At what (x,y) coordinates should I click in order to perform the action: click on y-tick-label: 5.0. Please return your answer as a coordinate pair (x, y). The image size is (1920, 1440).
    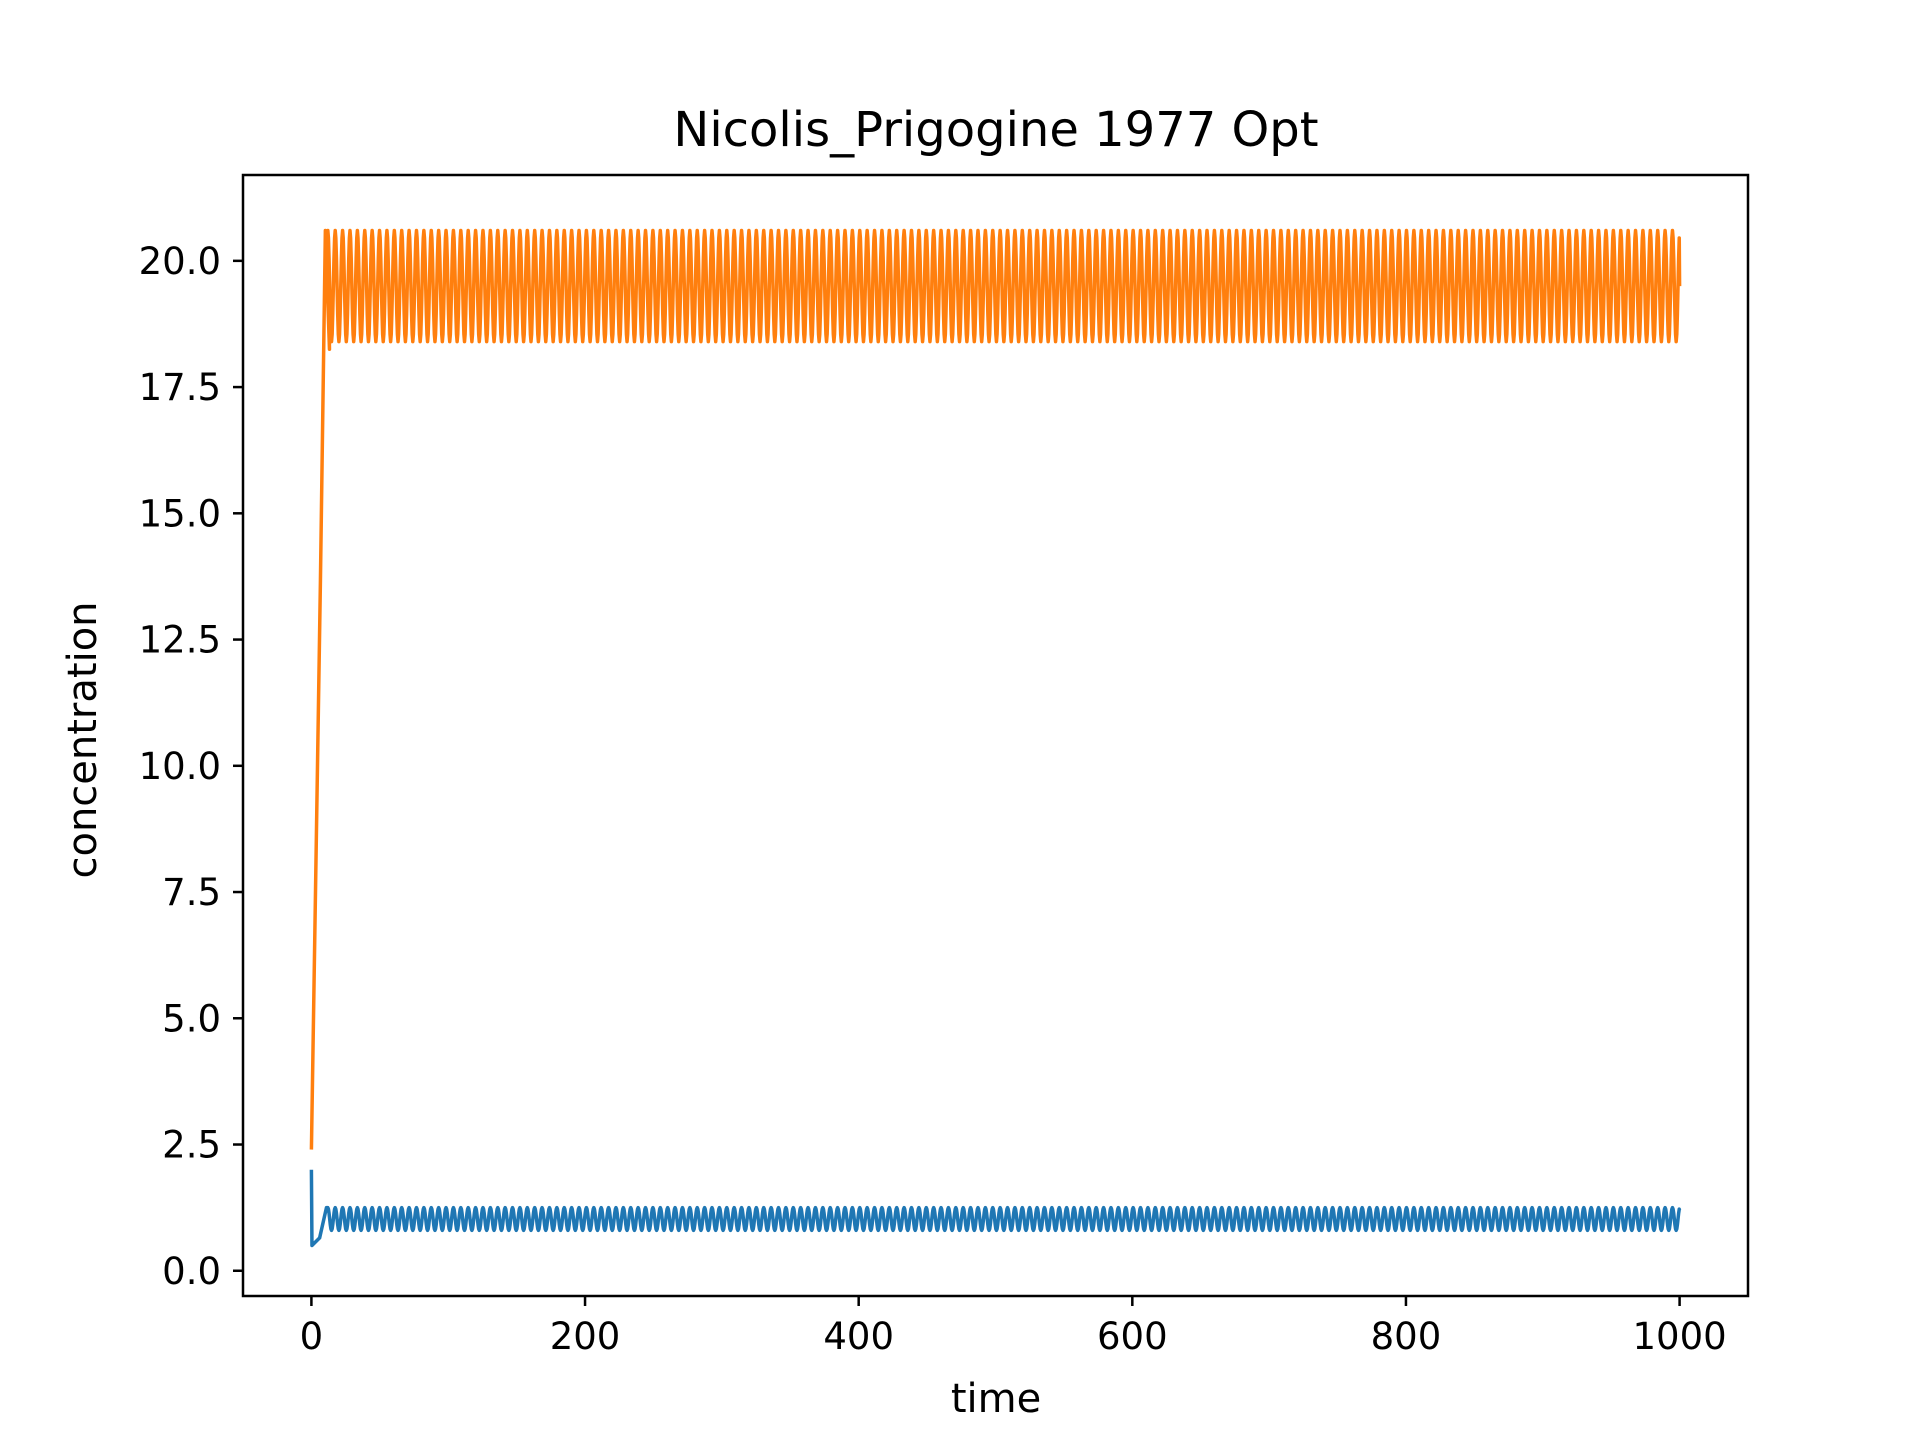
    Looking at the image, I should click on (191, 1018).